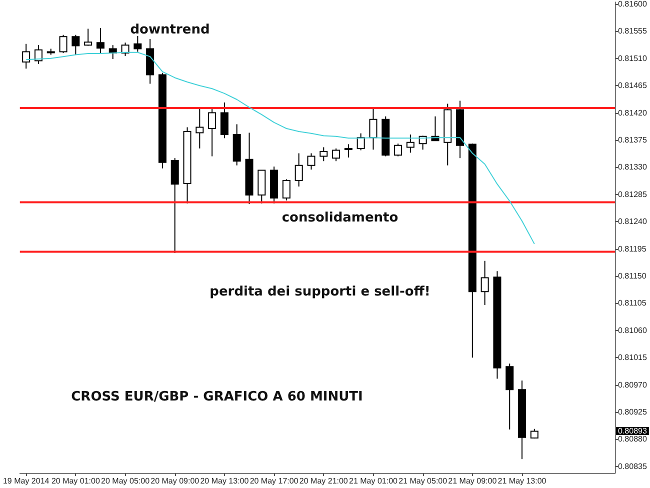 This screenshot has width=650, height=488. What do you see at coordinates (633, 411) in the screenshot?
I see `y-tick-label: 0.80925` at bounding box center [633, 411].